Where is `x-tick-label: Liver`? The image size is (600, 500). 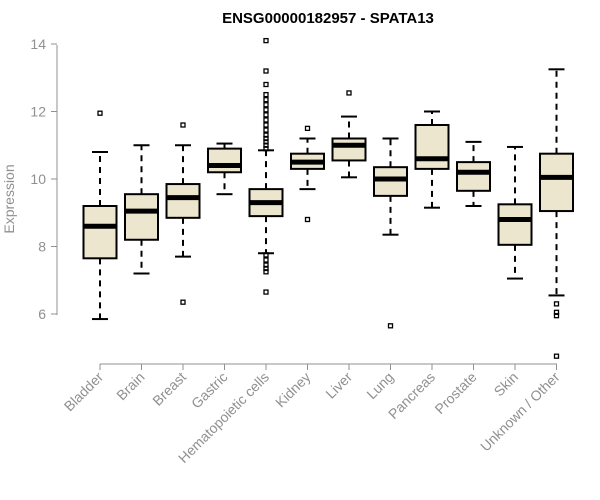 x-tick-label: Liver is located at coordinates (338, 385).